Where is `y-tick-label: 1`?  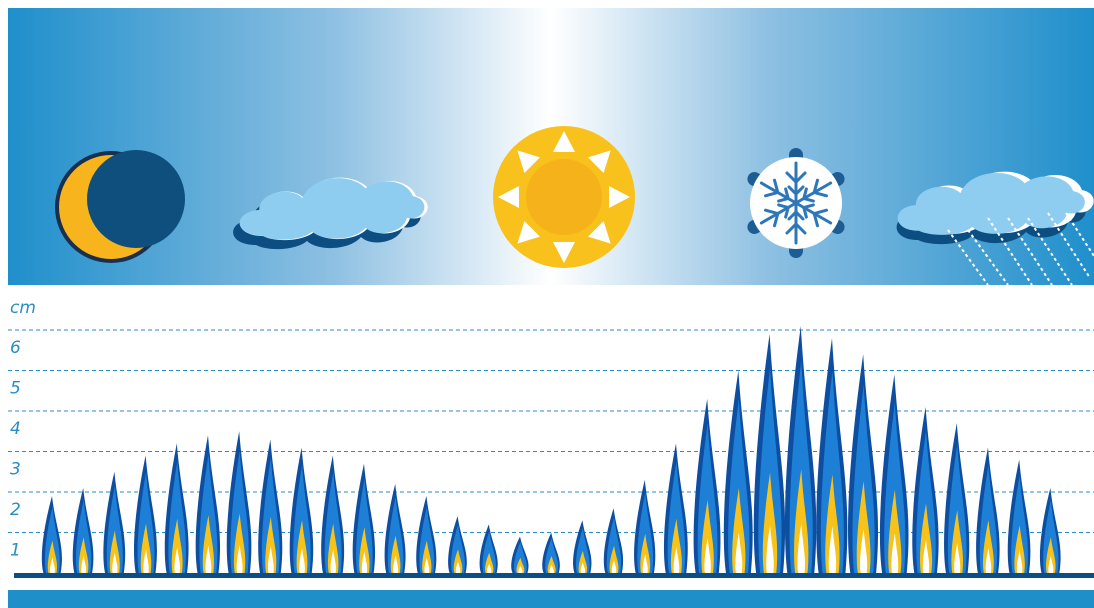 y-tick-label: 1 is located at coordinates (15, 551).